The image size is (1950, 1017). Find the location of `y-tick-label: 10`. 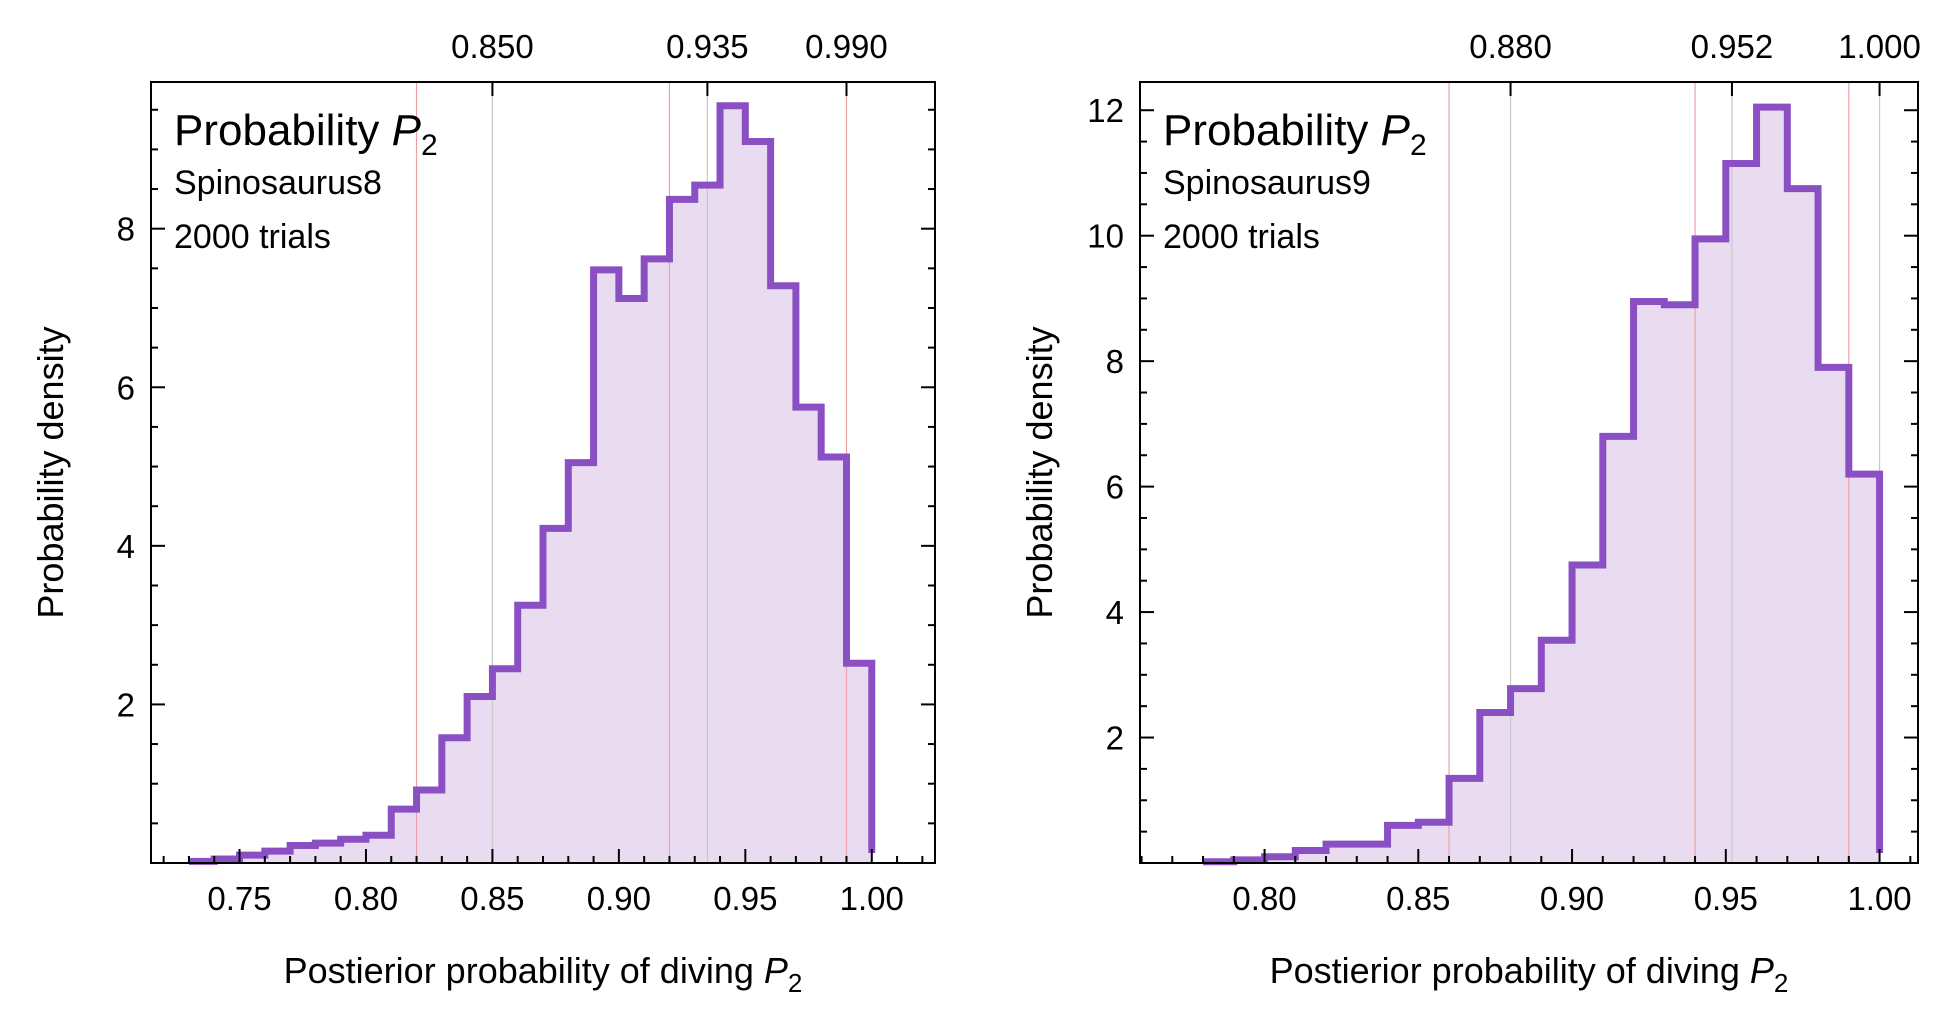

y-tick-label: 10 is located at coordinates (1105, 236).